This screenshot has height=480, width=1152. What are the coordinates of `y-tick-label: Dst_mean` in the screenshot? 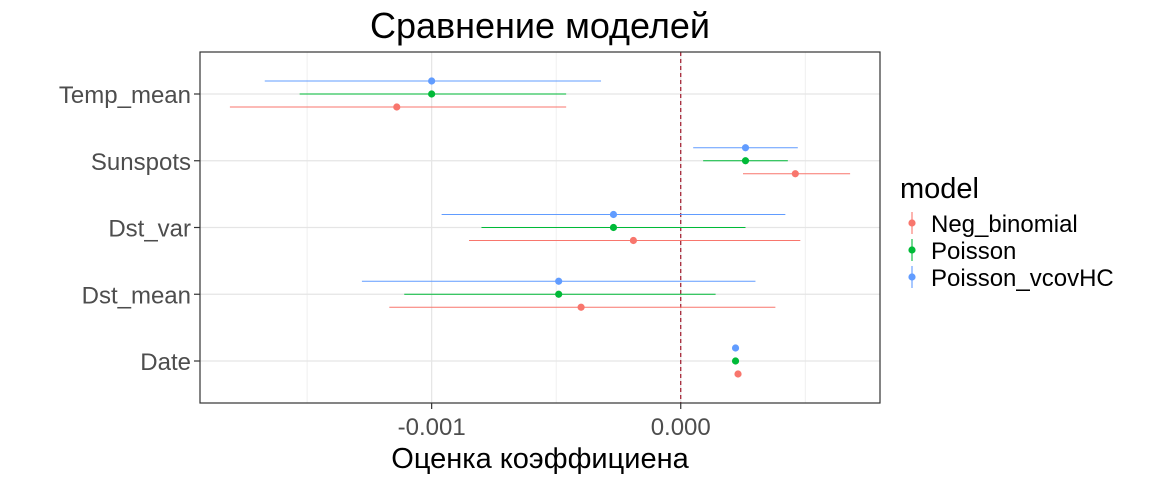 It's located at (136, 295).